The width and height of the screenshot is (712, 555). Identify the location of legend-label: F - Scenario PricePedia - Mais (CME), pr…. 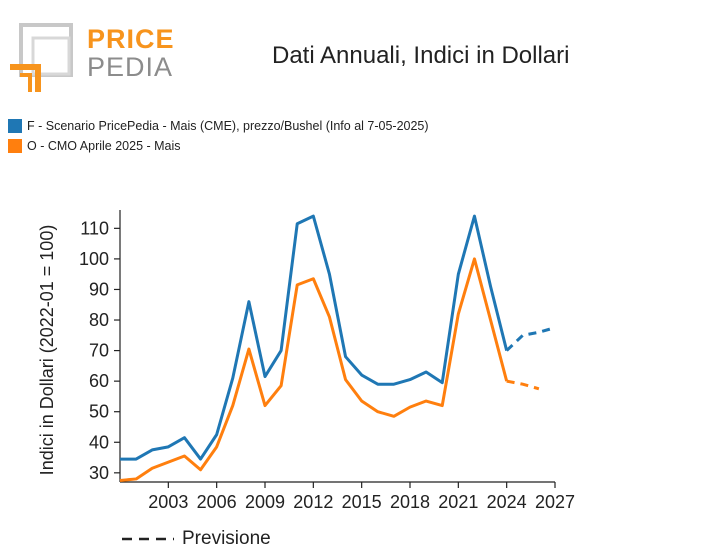
(228, 126).